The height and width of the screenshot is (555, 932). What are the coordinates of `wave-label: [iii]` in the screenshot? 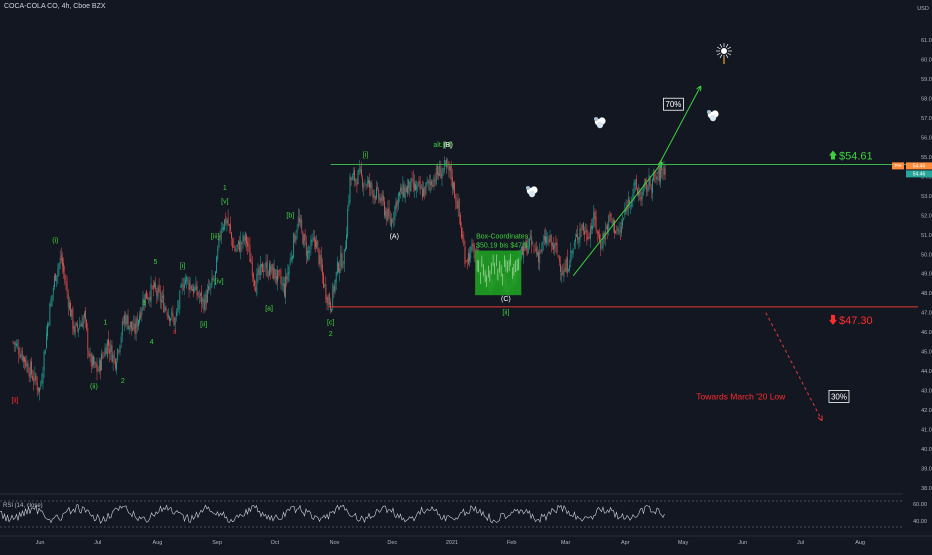 It's located at (215, 237).